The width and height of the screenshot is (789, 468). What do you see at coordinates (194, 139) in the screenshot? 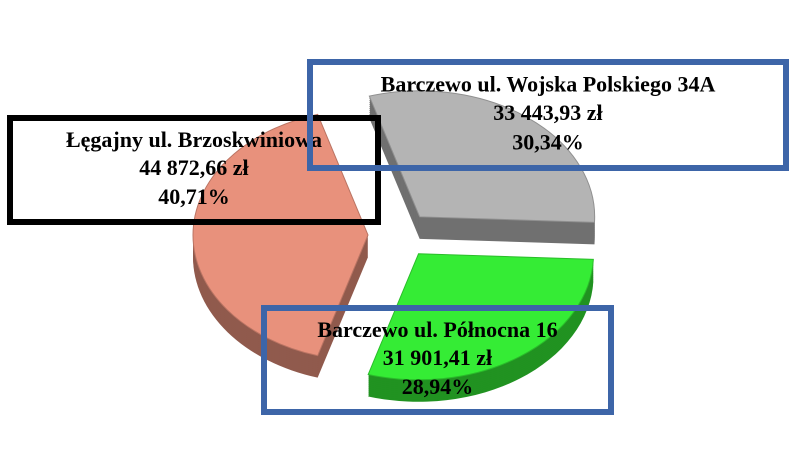
I see `slice-label: Łęgajny ul. Brzoskwiniowa` at bounding box center [194, 139].